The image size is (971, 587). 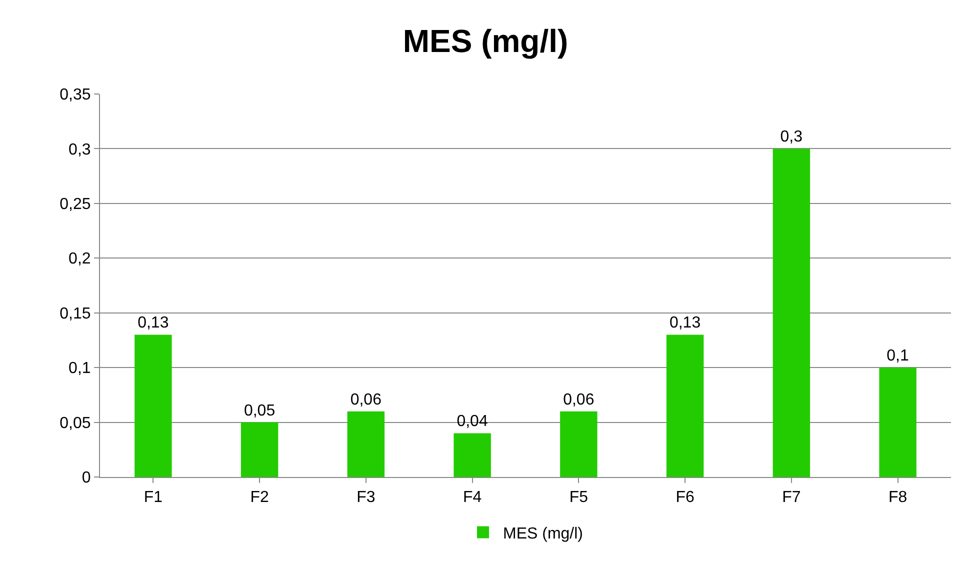 I want to click on x-tick-label: F7, so click(x=791, y=497).